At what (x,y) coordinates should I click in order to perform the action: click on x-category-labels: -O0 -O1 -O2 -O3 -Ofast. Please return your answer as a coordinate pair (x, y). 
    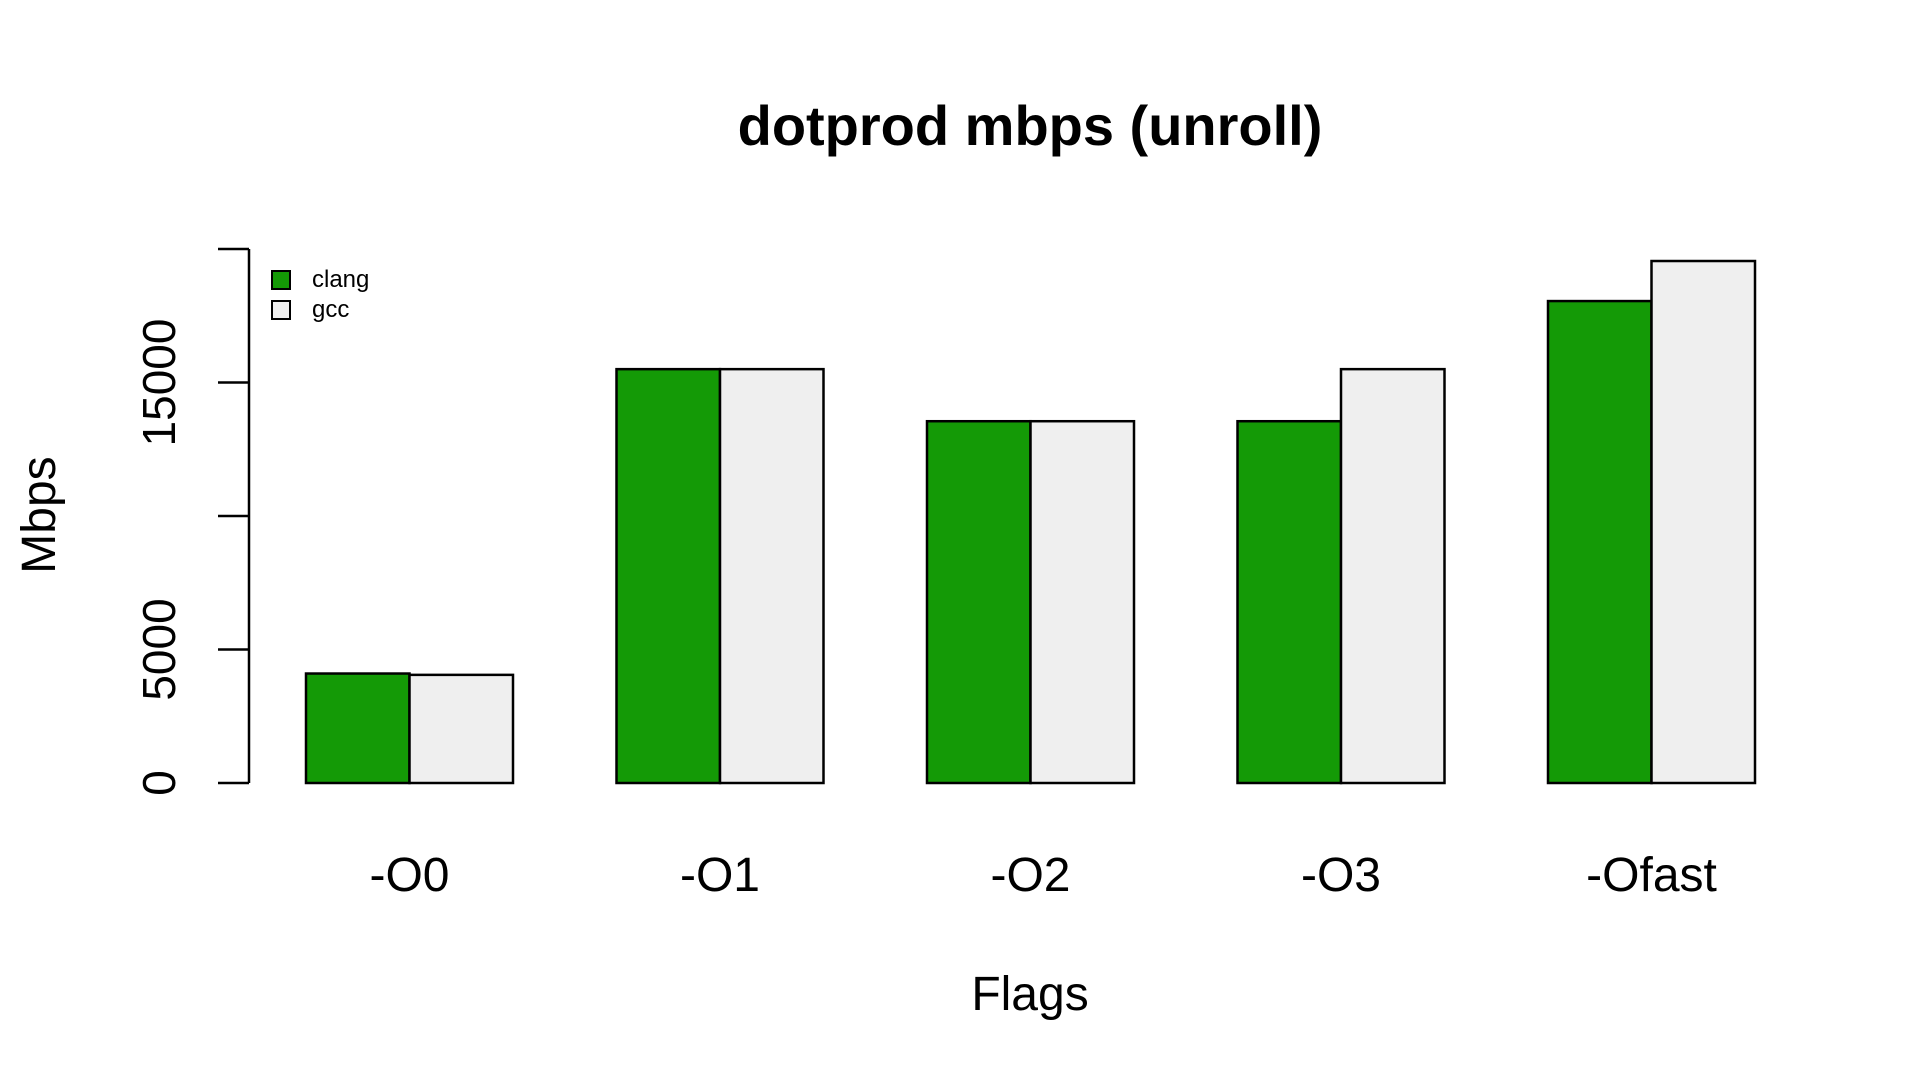
    Looking at the image, I should click on (1042, 875).